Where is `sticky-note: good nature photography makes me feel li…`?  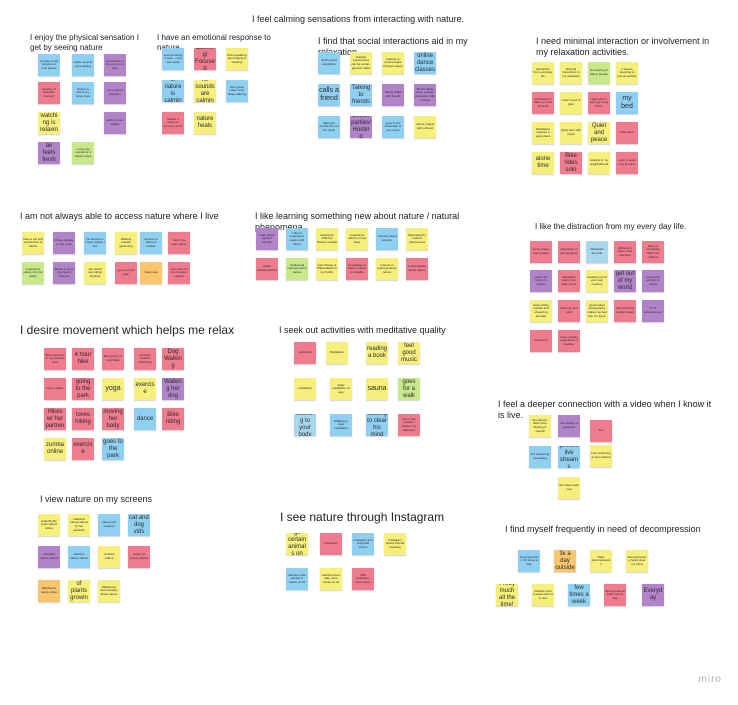
sticky-note: good nature photography makes me feel li… is located at coordinates (597, 311).